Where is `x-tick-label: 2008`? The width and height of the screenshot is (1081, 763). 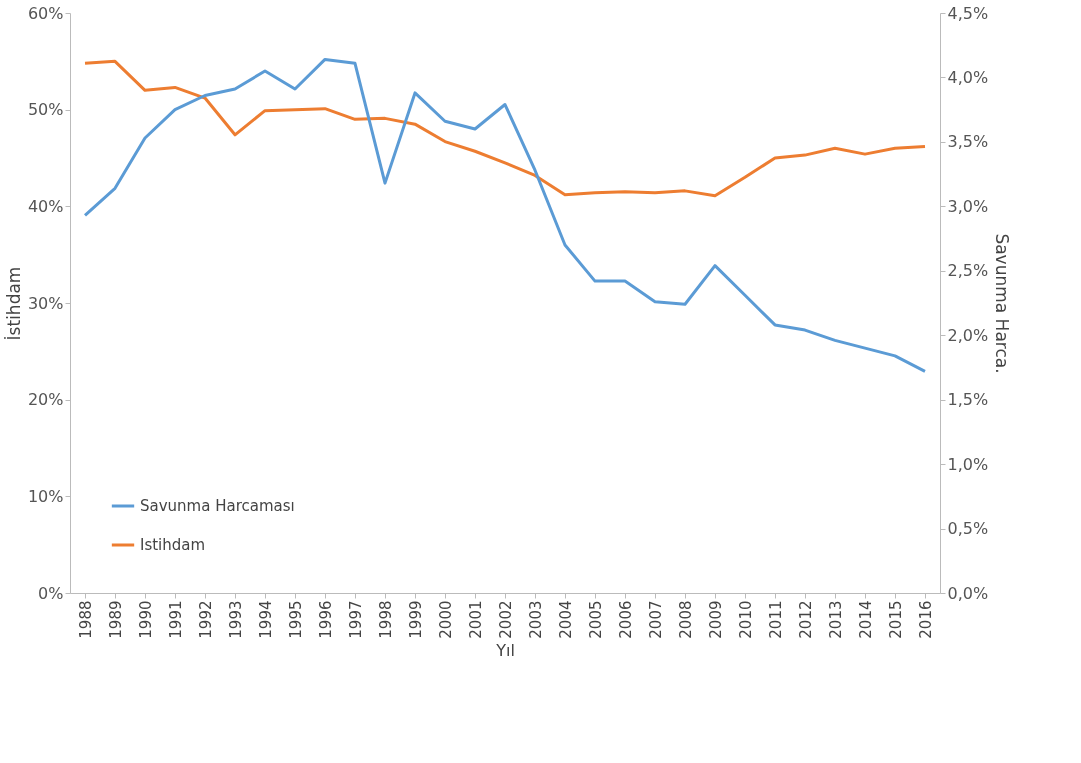 x-tick-label: 2008 is located at coordinates (685, 619).